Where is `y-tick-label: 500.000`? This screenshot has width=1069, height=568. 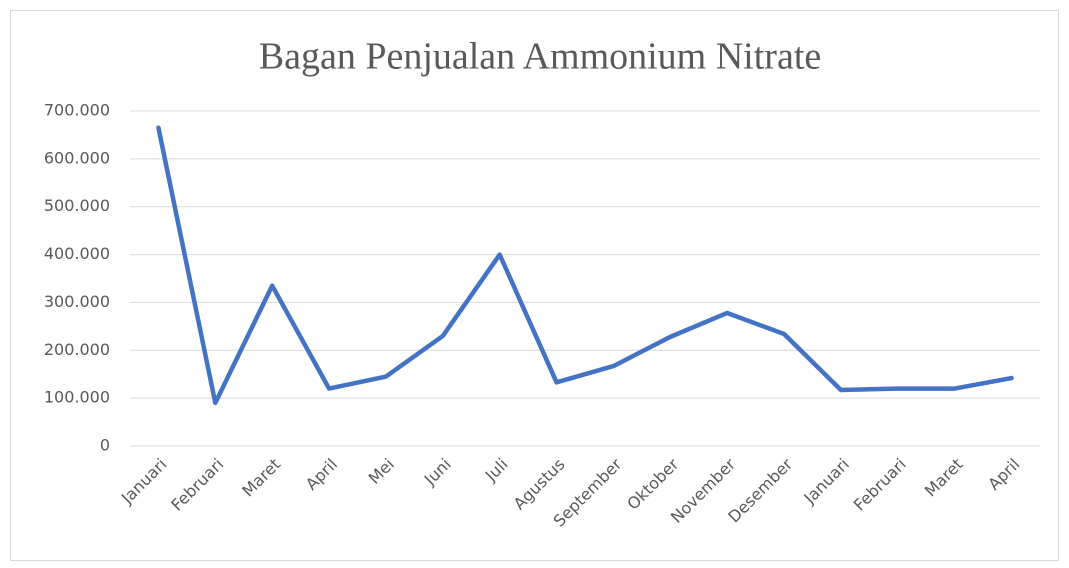 y-tick-label: 500.000 is located at coordinates (77, 205).